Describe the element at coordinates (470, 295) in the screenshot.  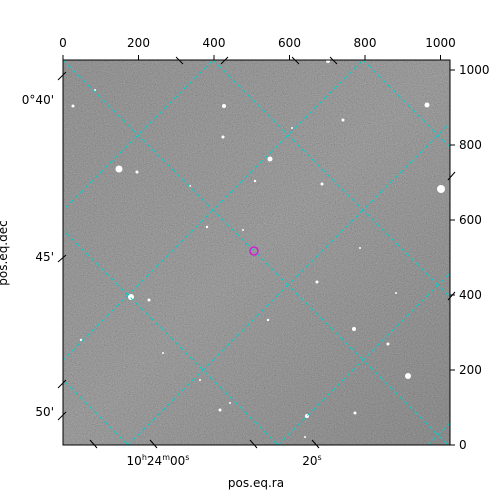
I see `pixel-y-tick: 400` at that location.